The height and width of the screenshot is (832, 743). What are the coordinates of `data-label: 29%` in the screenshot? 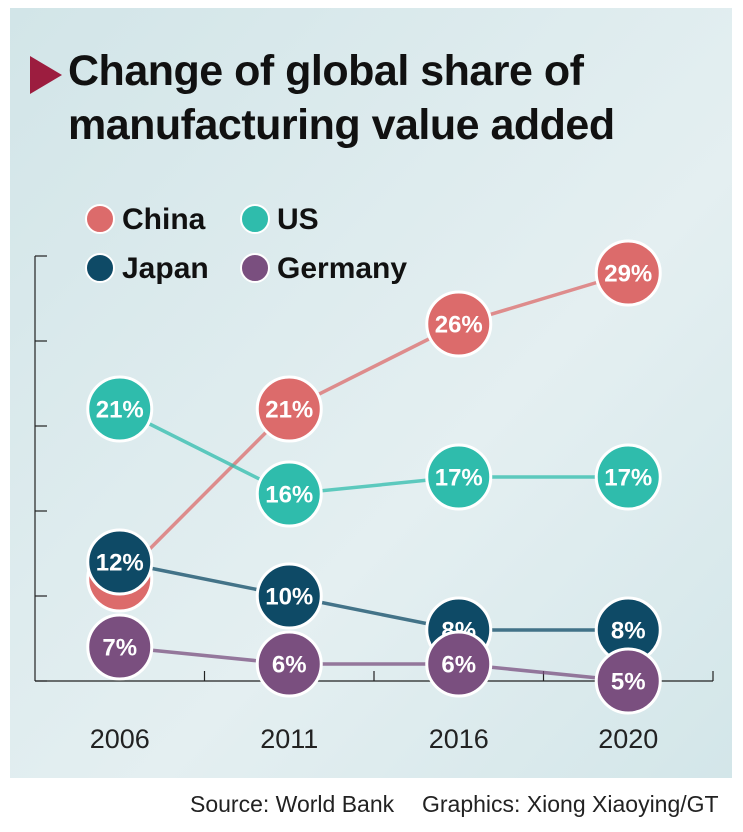 It's located at (628, 273).